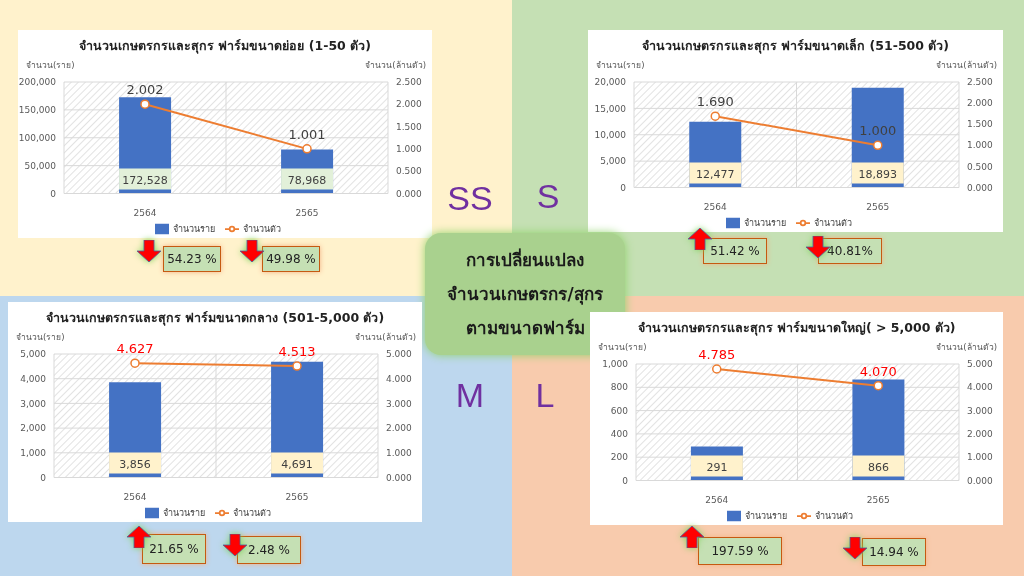 The width and height of the screenshot is (1024, 576). I want to click on text: 197.59 %, so click(740, 551).